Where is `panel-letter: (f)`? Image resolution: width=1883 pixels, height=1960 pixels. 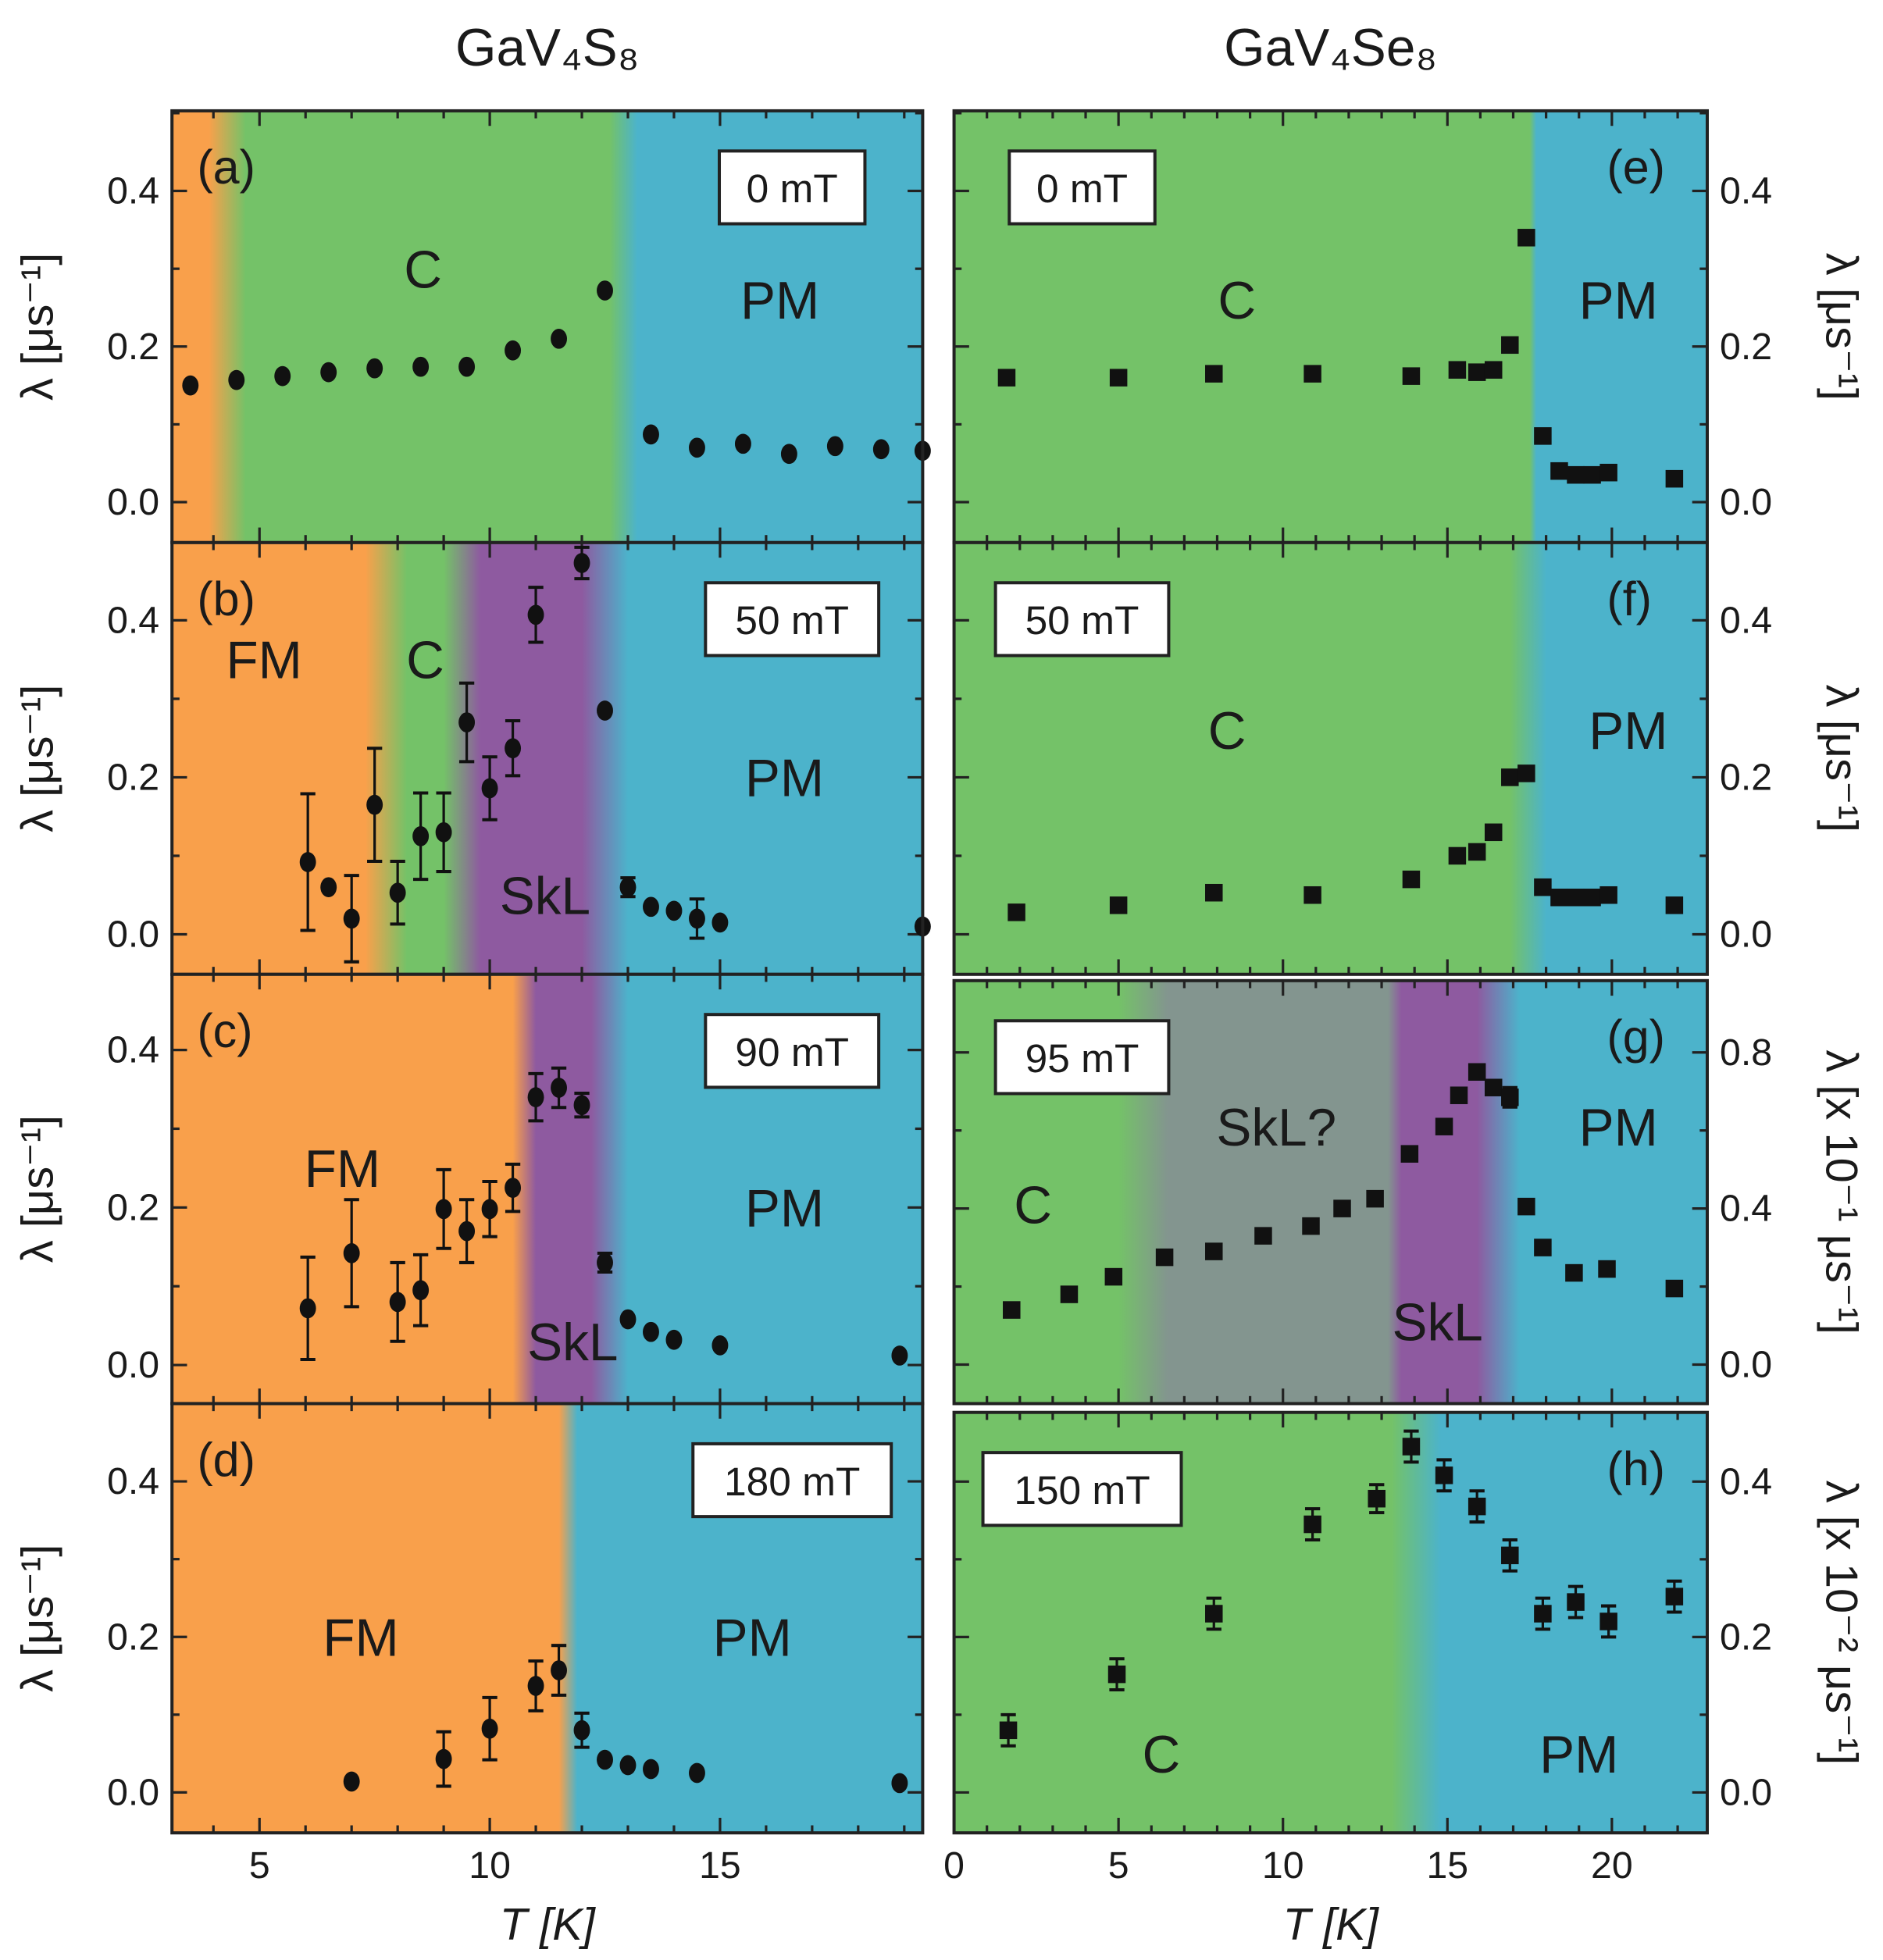 panel-letter: (f) is located at coordinates (1629, 598).